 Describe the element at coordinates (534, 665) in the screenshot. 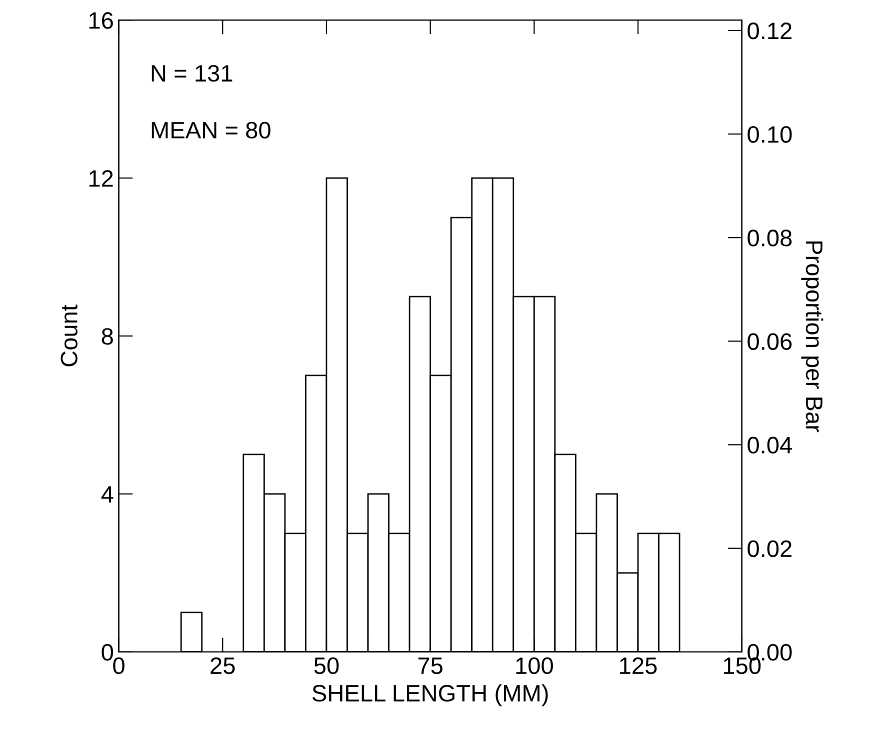

I see `x-tick-label: 100` at that location.